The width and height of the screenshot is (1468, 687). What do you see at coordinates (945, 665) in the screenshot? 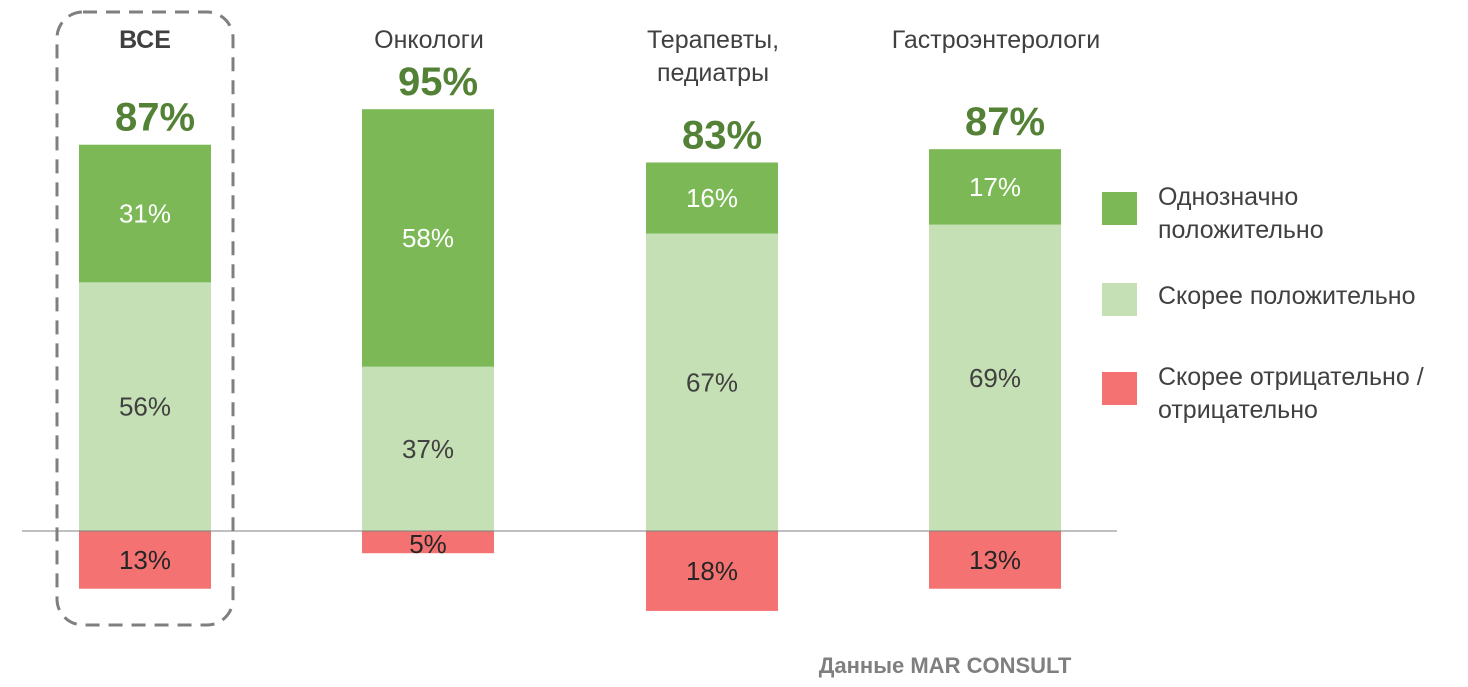
I see `source-label: Данные MAR CONSULT` at bounding box center [945, 665].